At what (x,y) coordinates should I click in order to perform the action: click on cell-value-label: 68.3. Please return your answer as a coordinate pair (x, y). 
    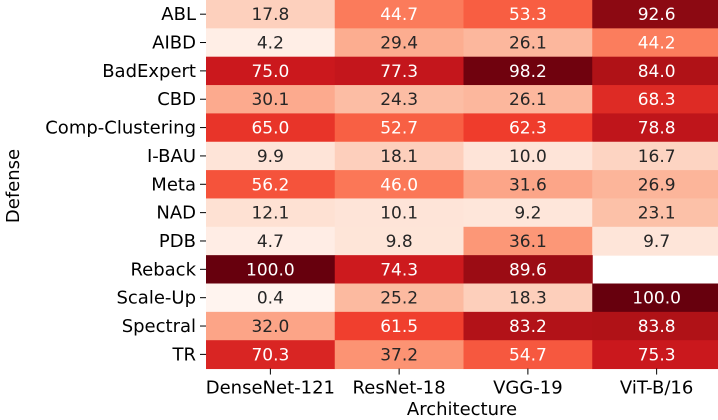
    Looking at the image, I should click on (657, 100).